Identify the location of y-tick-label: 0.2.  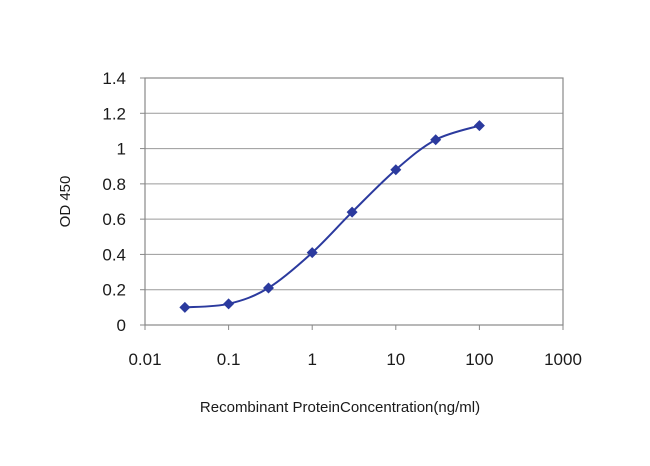
(114, 290).